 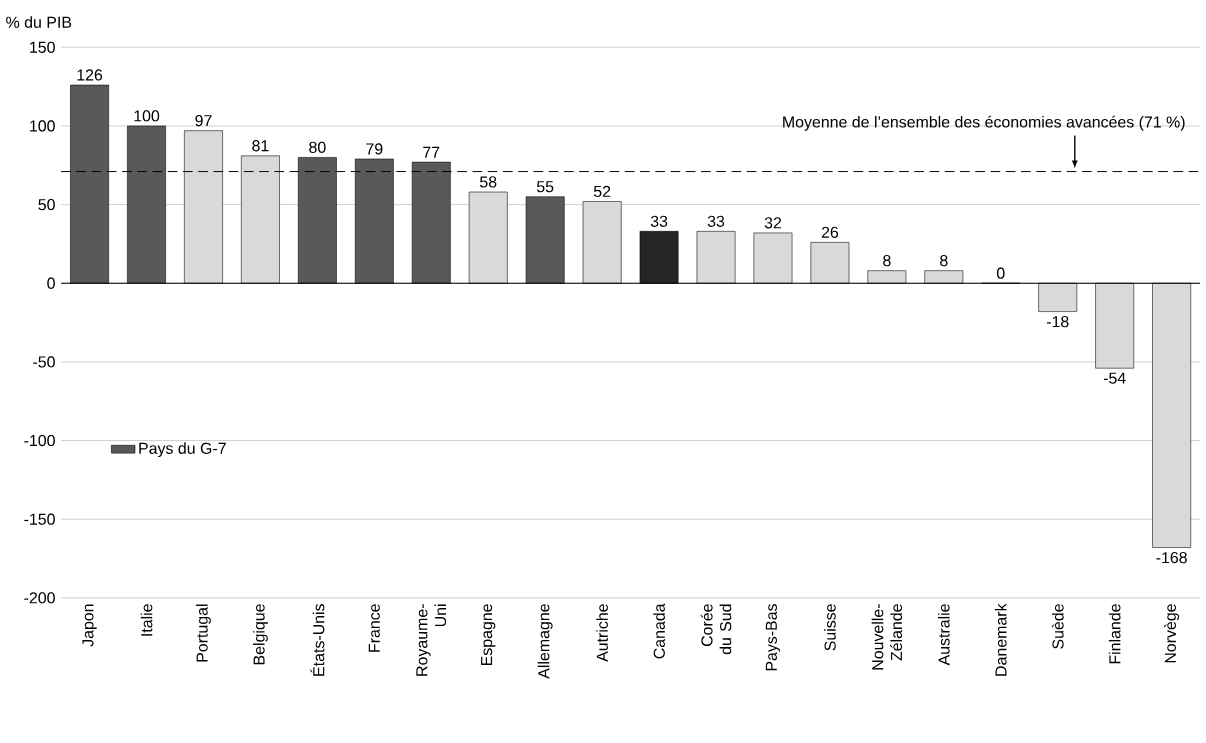 What do you see at coordinates (830, 232) in the screenshot?
I see `data-label: 26` at bounding box center [830, 232].